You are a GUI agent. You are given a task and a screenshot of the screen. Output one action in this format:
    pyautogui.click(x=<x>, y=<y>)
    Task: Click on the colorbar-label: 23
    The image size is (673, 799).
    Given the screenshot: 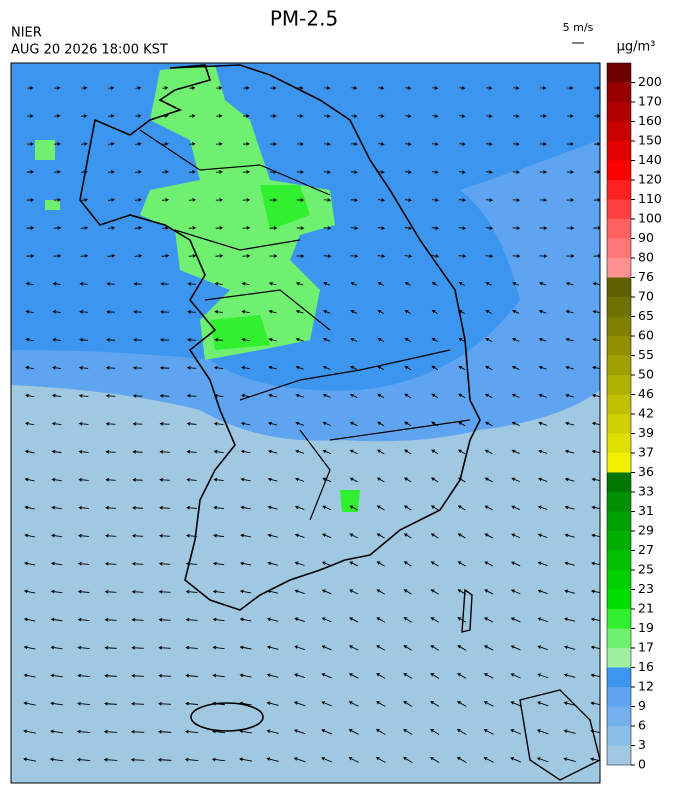 What is the action you would take?
    pyautogui.click(x=646, y=588)
    